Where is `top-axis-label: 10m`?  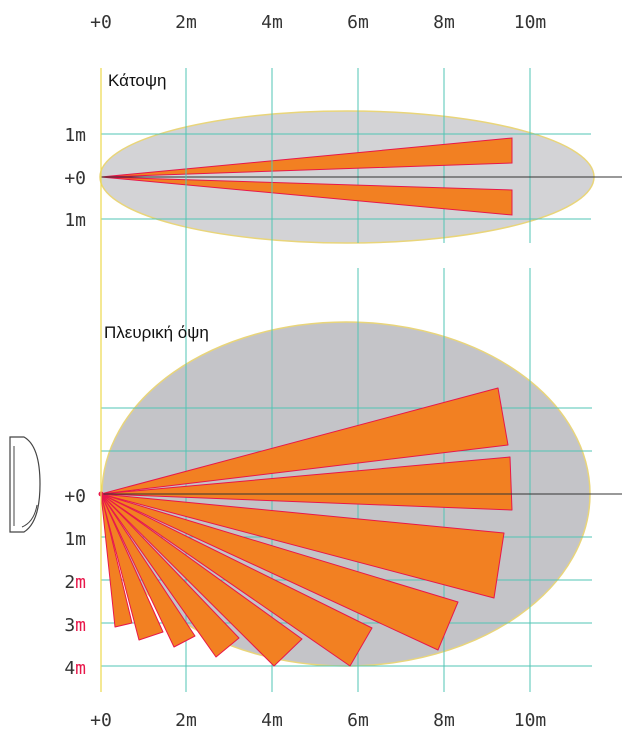 top-axis-label: 10m is located at coordinates (530, 22).